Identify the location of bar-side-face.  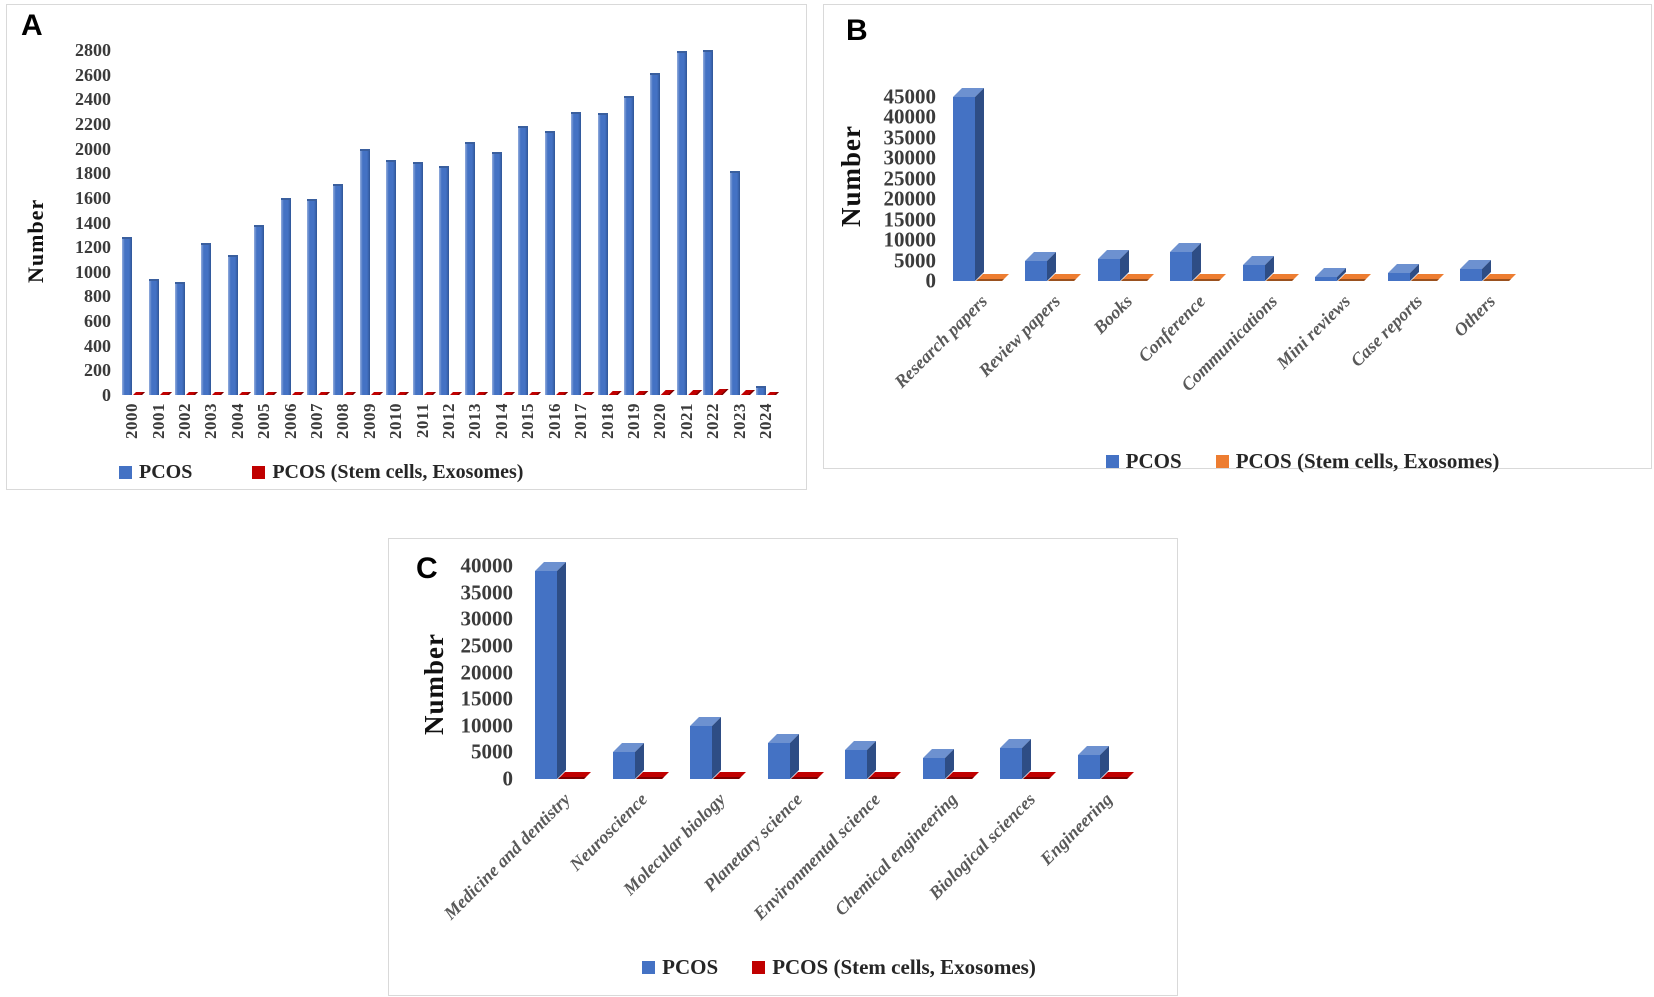
(979, 184).